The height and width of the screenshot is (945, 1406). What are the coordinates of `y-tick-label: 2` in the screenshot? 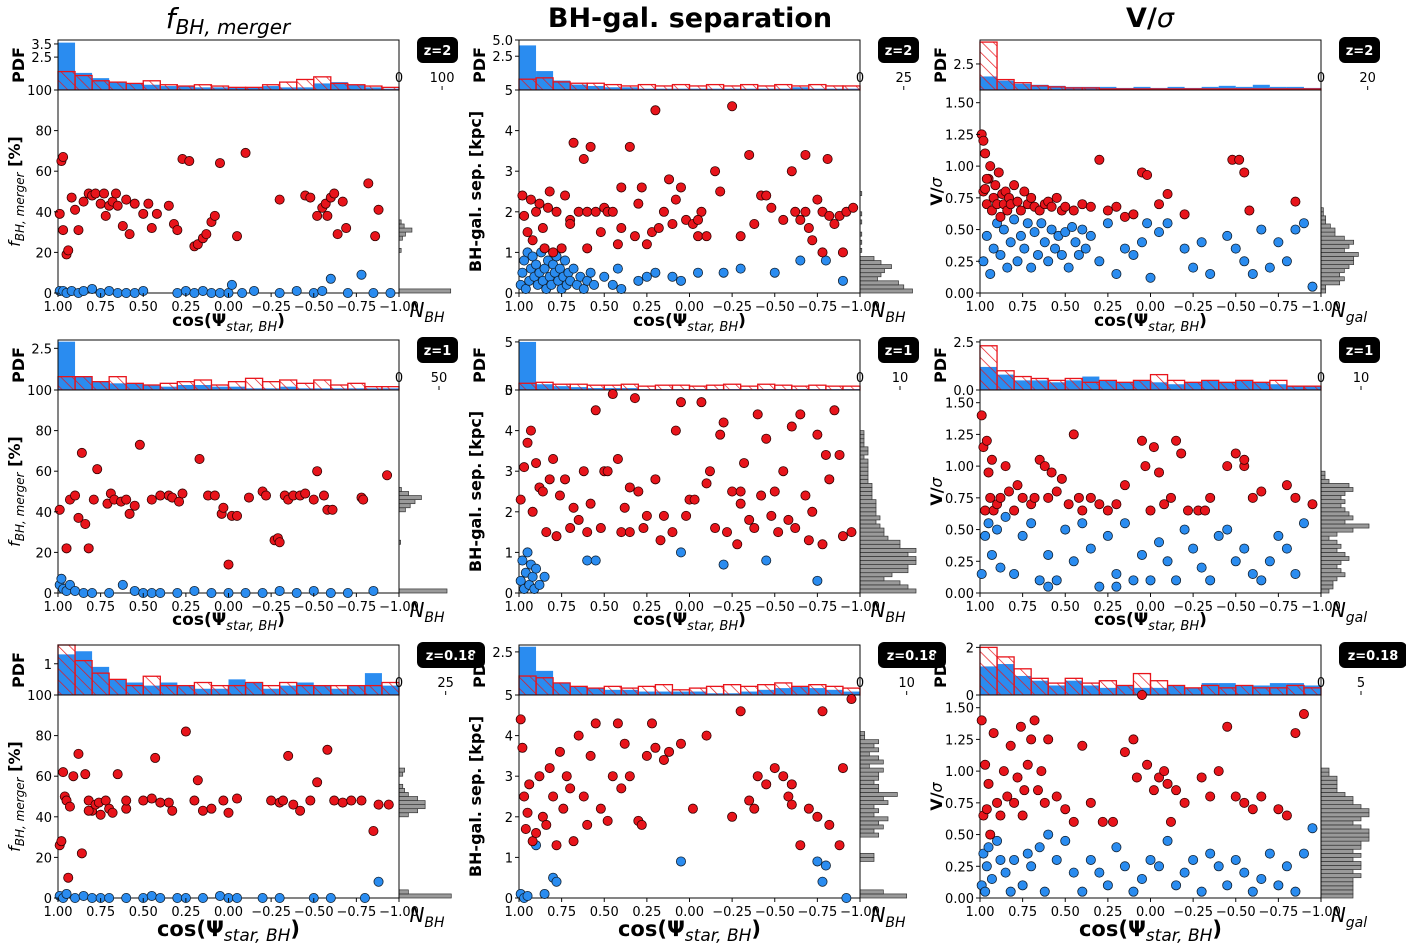 It's located at (509, 213).